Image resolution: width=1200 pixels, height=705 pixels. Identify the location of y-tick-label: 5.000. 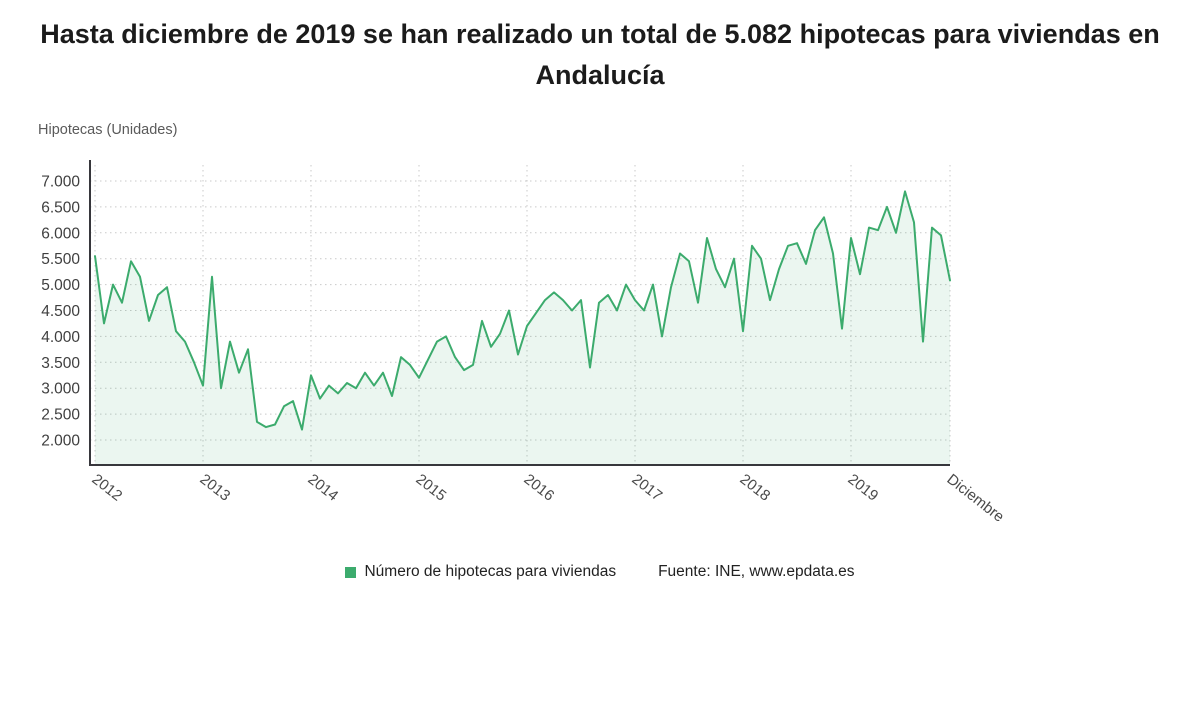
(60, 285).